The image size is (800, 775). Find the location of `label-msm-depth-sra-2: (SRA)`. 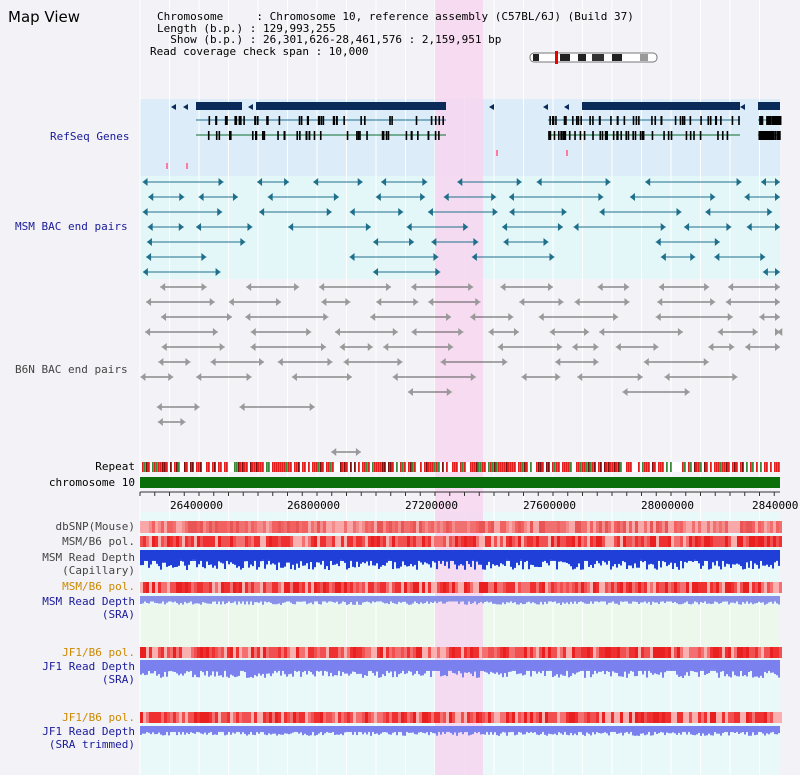

label-msm-depth-sra-2: (SRA) is located at coordinates (118, 614).